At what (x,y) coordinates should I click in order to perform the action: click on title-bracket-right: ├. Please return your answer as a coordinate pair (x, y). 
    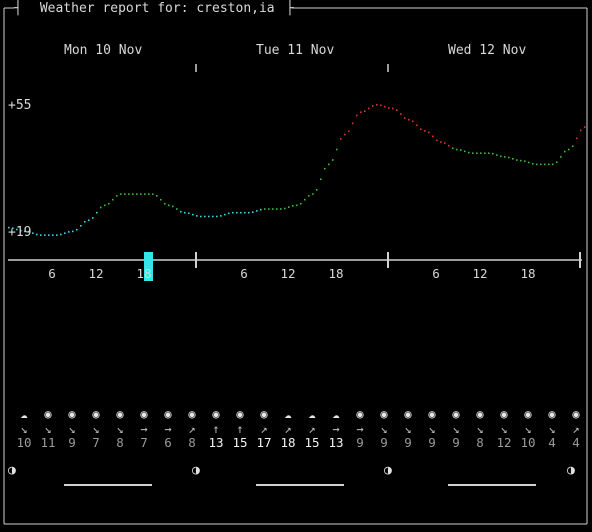
    Looking at the image, I should click on (290, 8).